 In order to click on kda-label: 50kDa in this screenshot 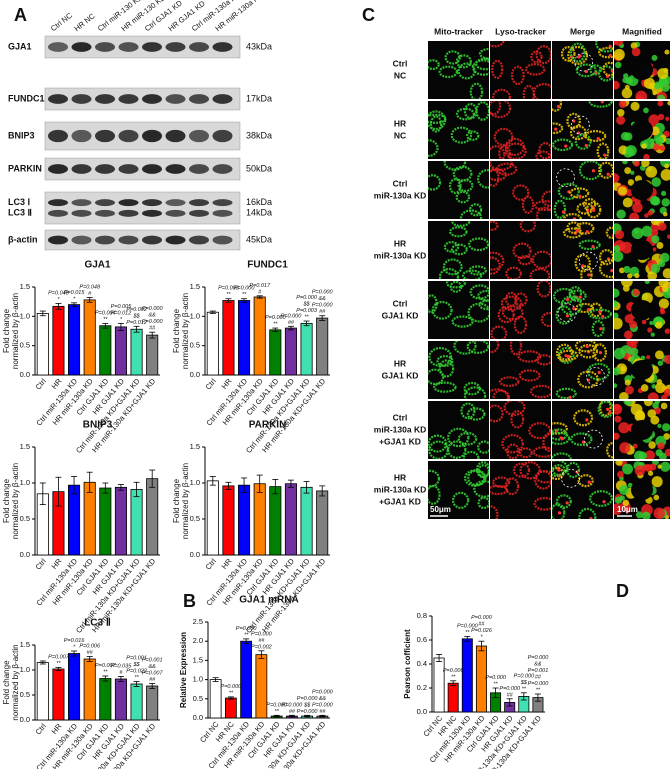, I will do `click(259, 168)`.